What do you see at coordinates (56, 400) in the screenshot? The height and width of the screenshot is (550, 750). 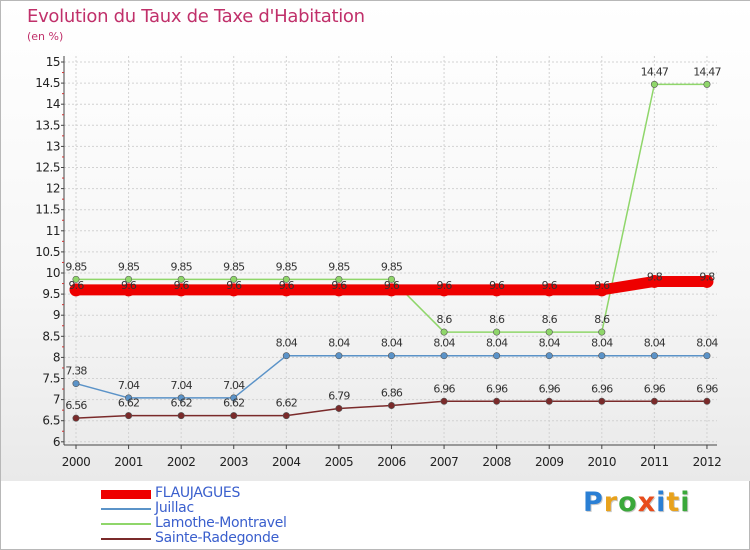 I see `y-tick-label-2: 7` at bounding box center [56, 400].